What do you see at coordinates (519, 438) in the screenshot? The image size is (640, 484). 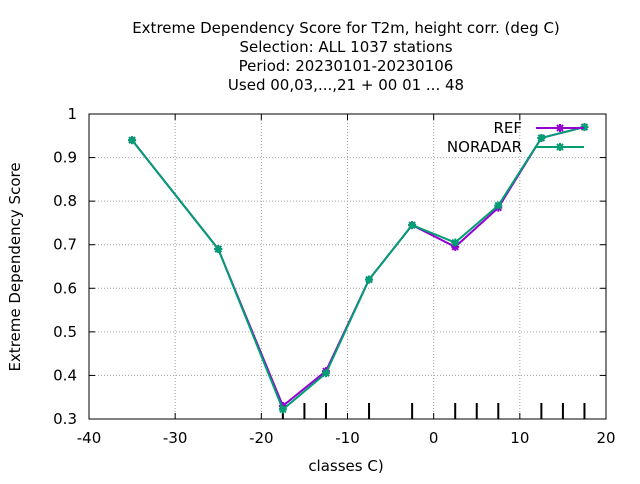 I see `x-tick-label: 10` at bounding box center [519, 438].